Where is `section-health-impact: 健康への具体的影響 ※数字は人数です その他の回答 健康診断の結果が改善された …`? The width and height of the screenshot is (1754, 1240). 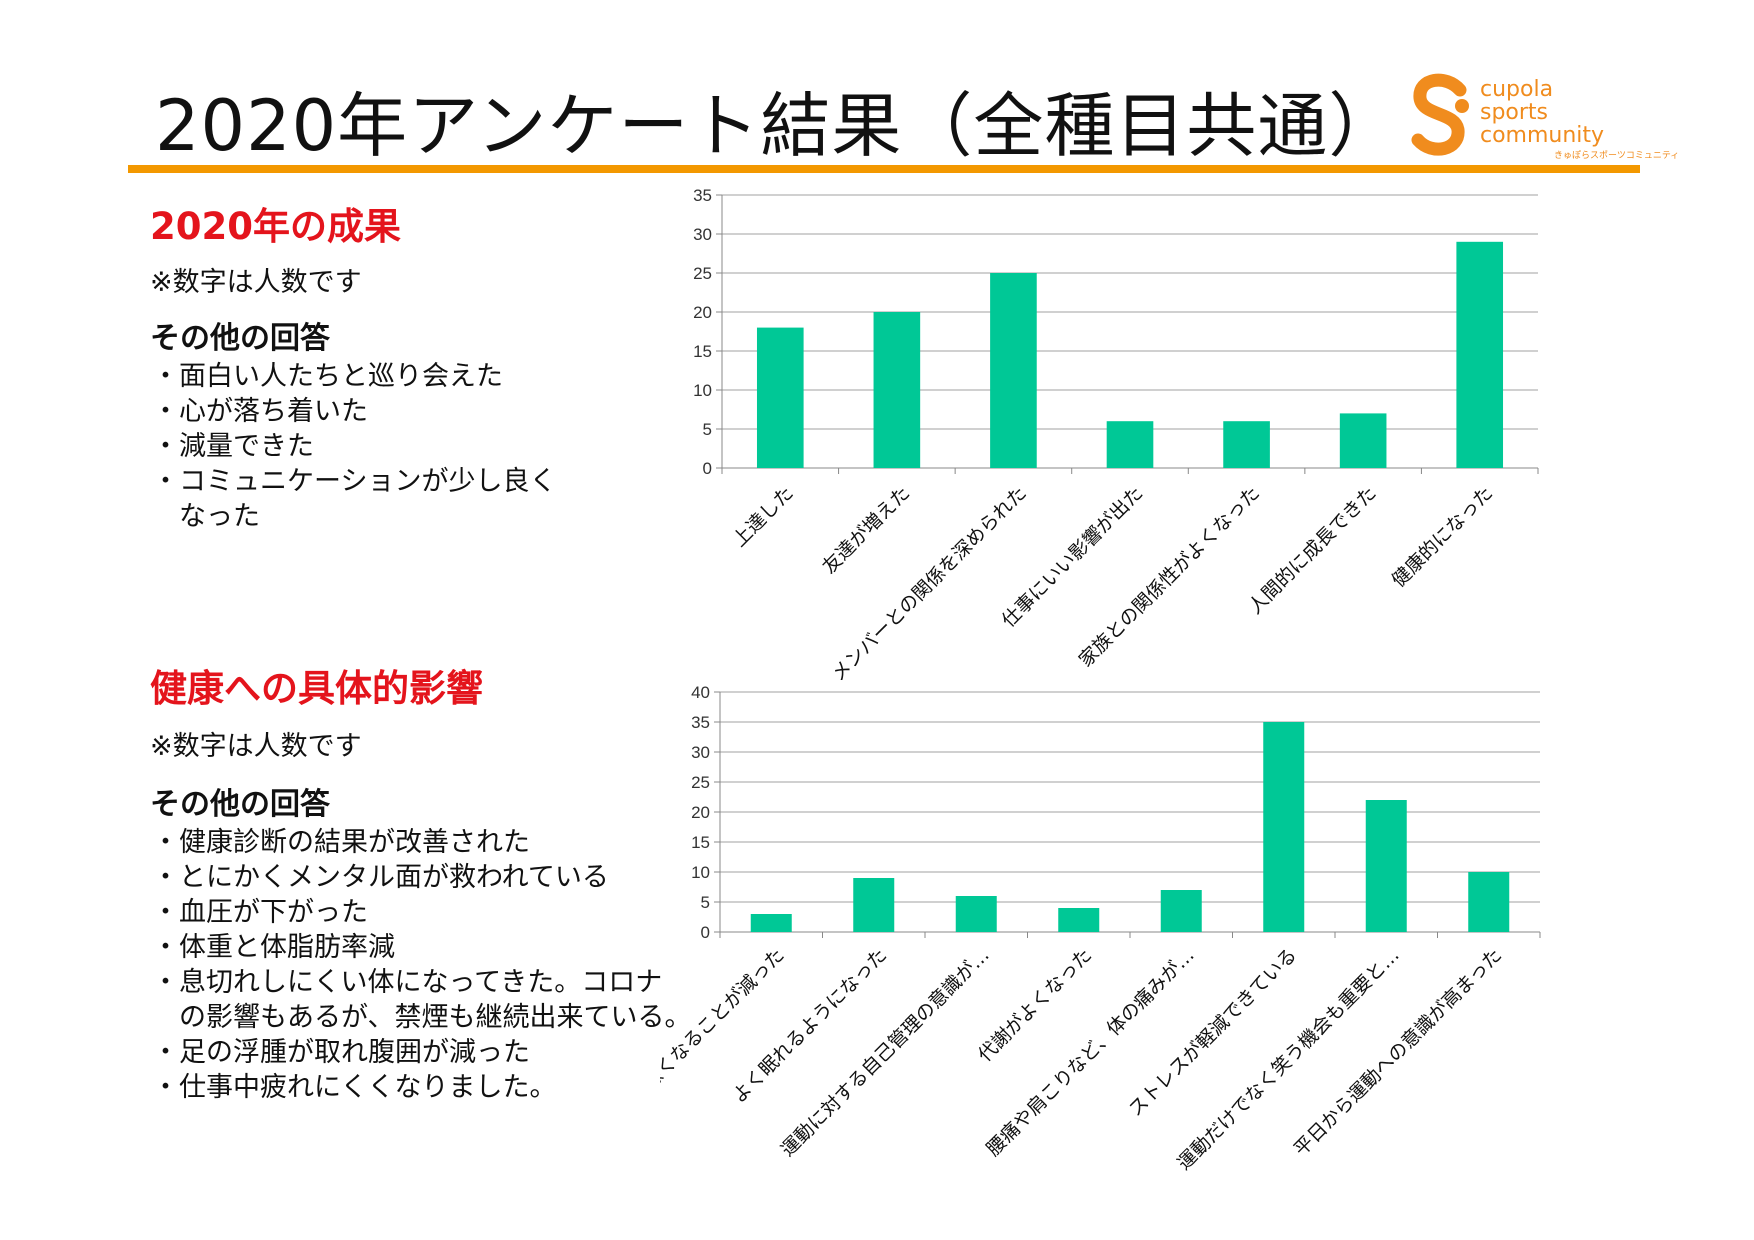 section-health-impact: 健康への具体的影響 ※数字は人数です その他の回答 健康診断の結果が改善された … is located at coordinates (450, 881).